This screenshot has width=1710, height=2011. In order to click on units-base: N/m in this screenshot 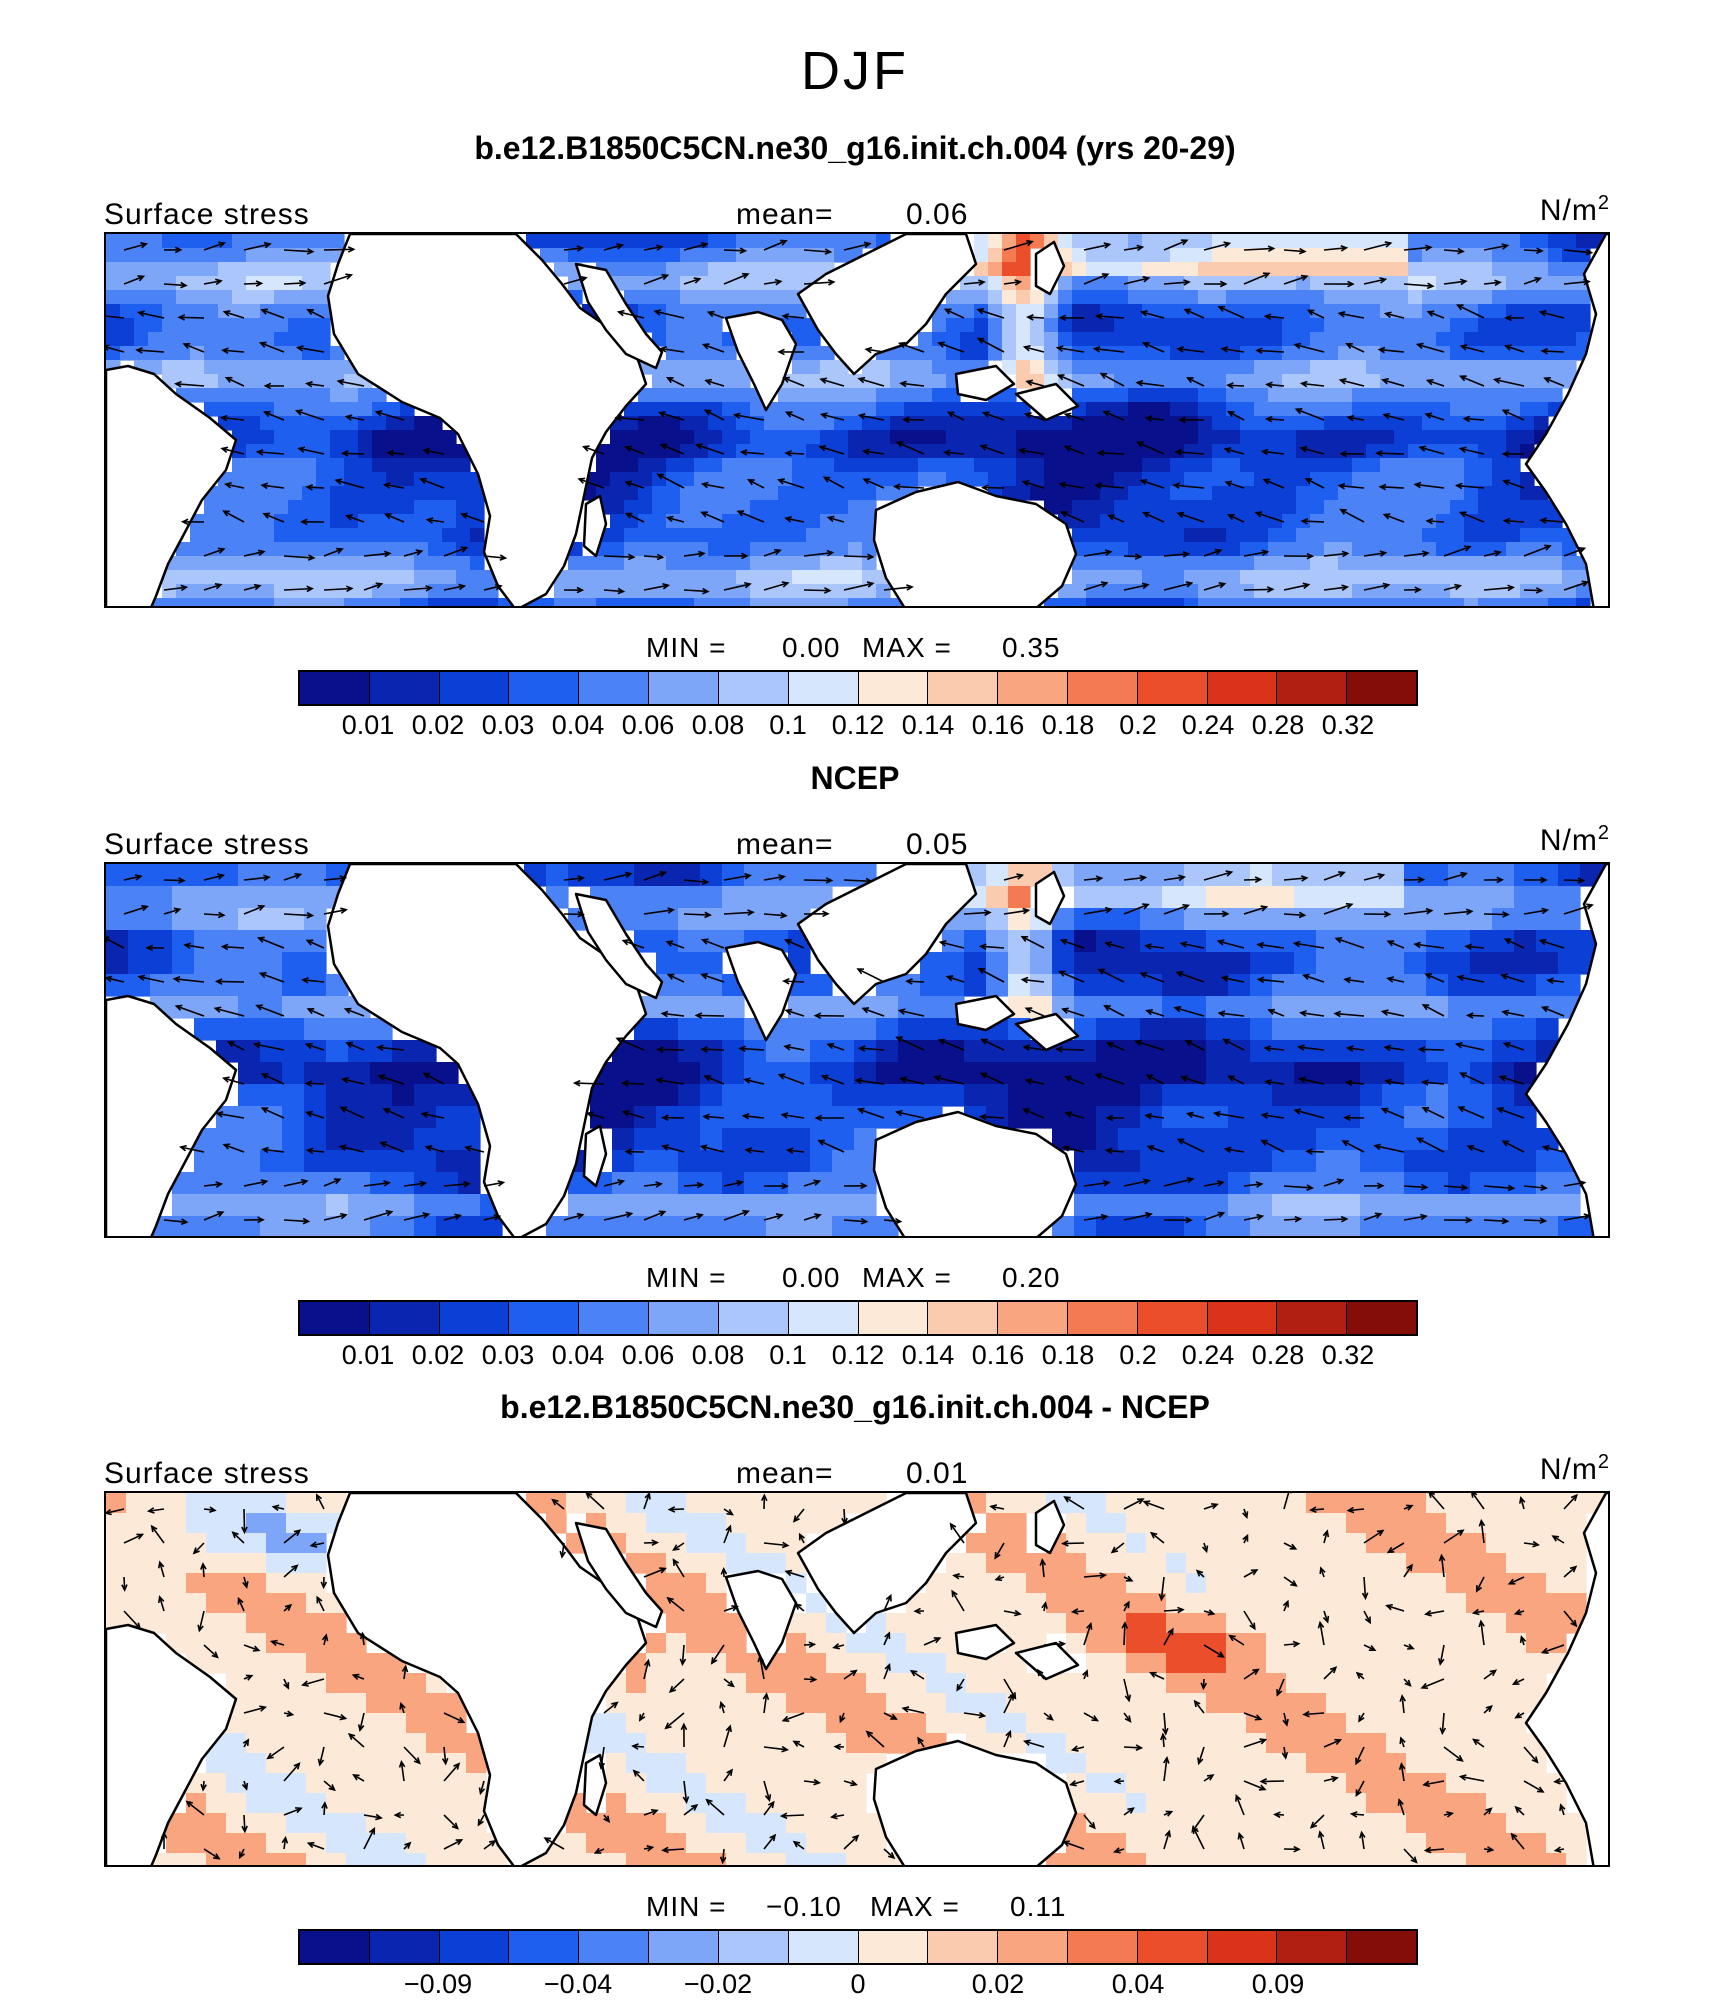, I will do `click(1568, 1469)`.